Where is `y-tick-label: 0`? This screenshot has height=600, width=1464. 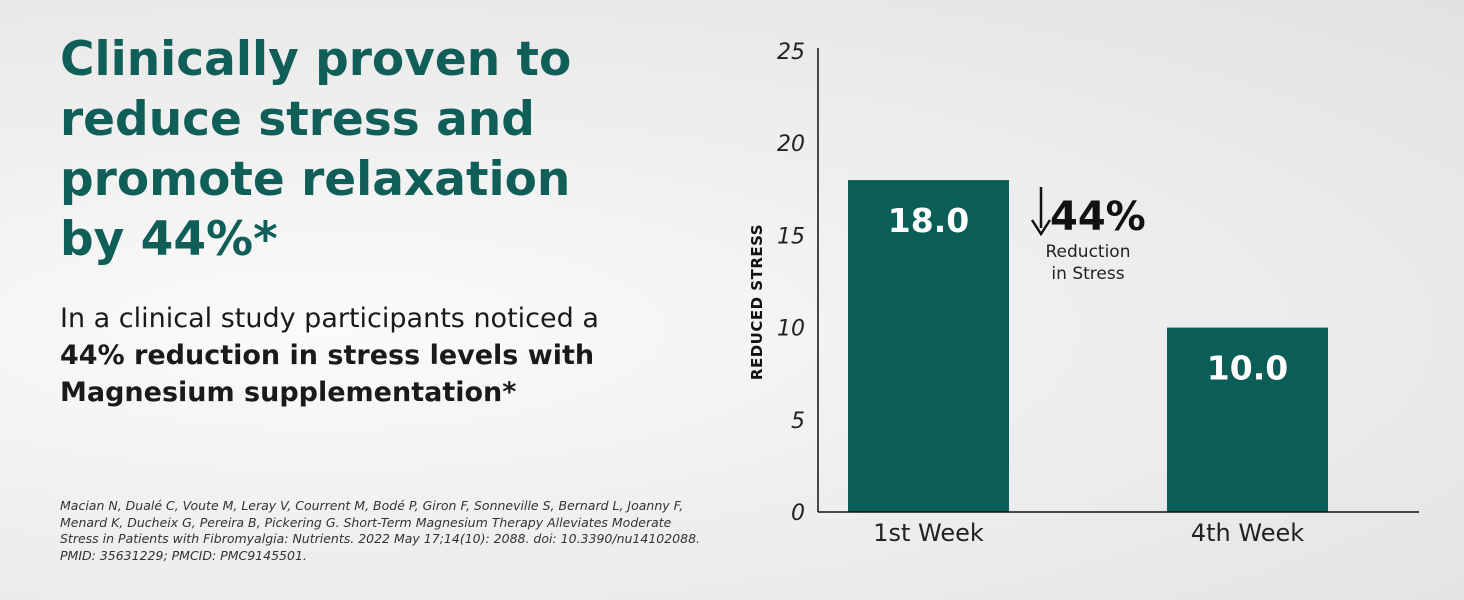
y-tick-label: 0 is located at coordinates (798, 513).